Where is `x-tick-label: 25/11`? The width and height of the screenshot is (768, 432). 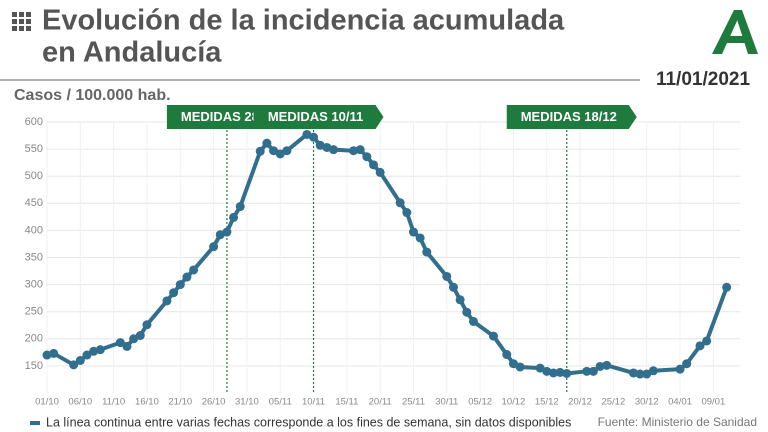
x-tick-label: 25/11 is located at coordinates (413, 402).